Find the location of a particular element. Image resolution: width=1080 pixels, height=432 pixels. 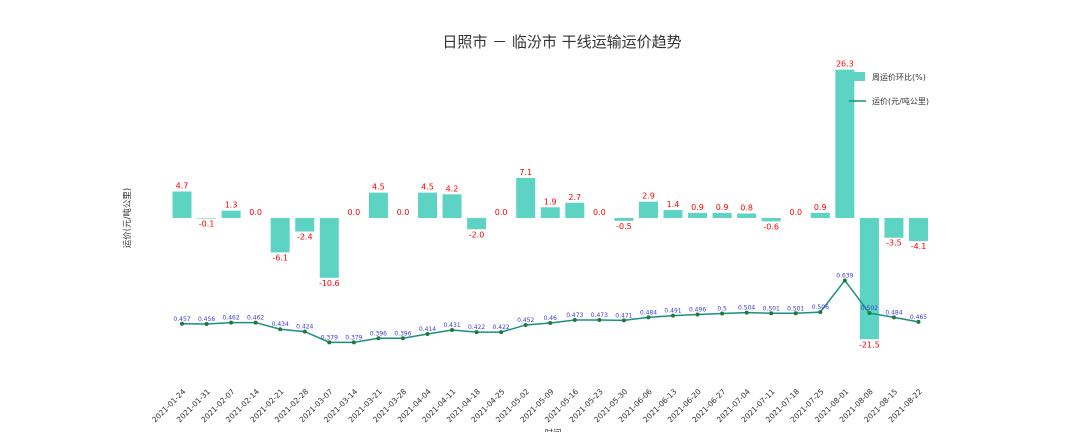

chart-title: 日照市 － 临汾市 干线运输运价趋势 is located at coordinates (561, 42).